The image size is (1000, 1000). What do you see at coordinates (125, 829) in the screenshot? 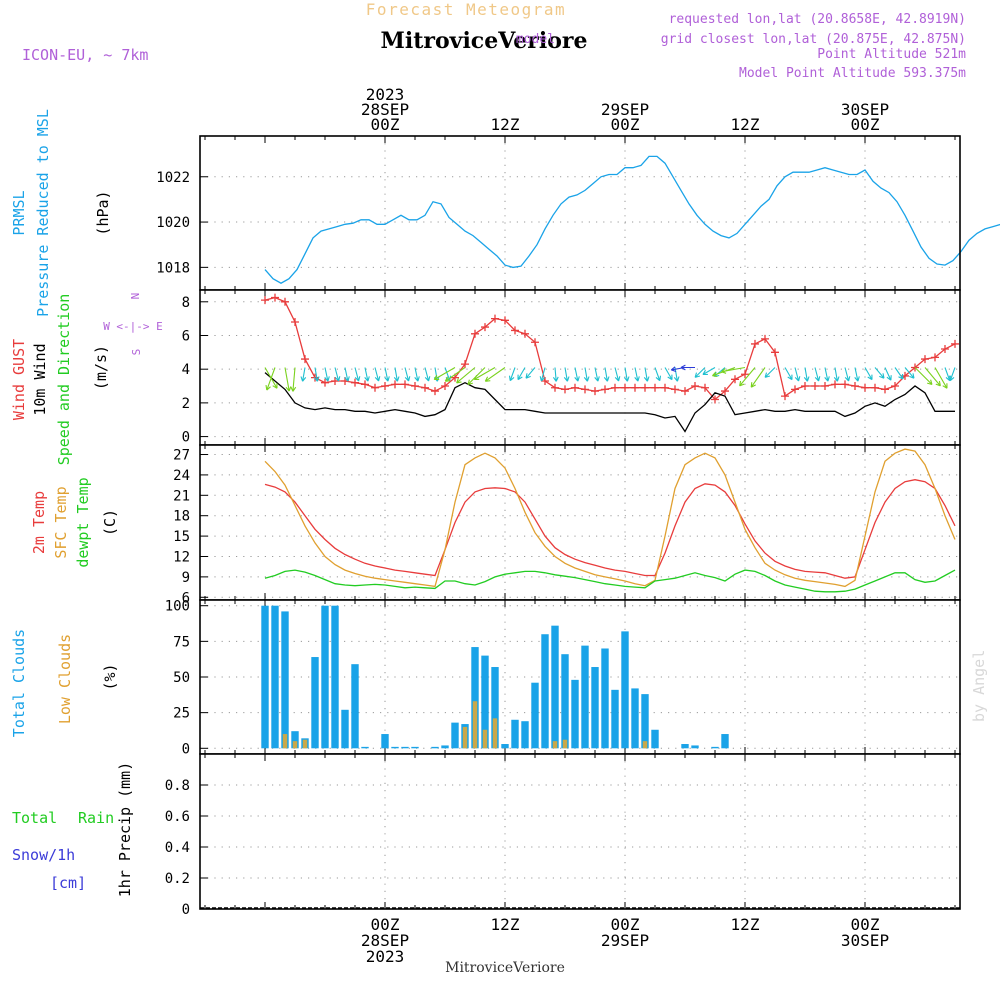
I see `precip-unit-label: 1hr Precip (mm)` at bounding box center [125, 829].